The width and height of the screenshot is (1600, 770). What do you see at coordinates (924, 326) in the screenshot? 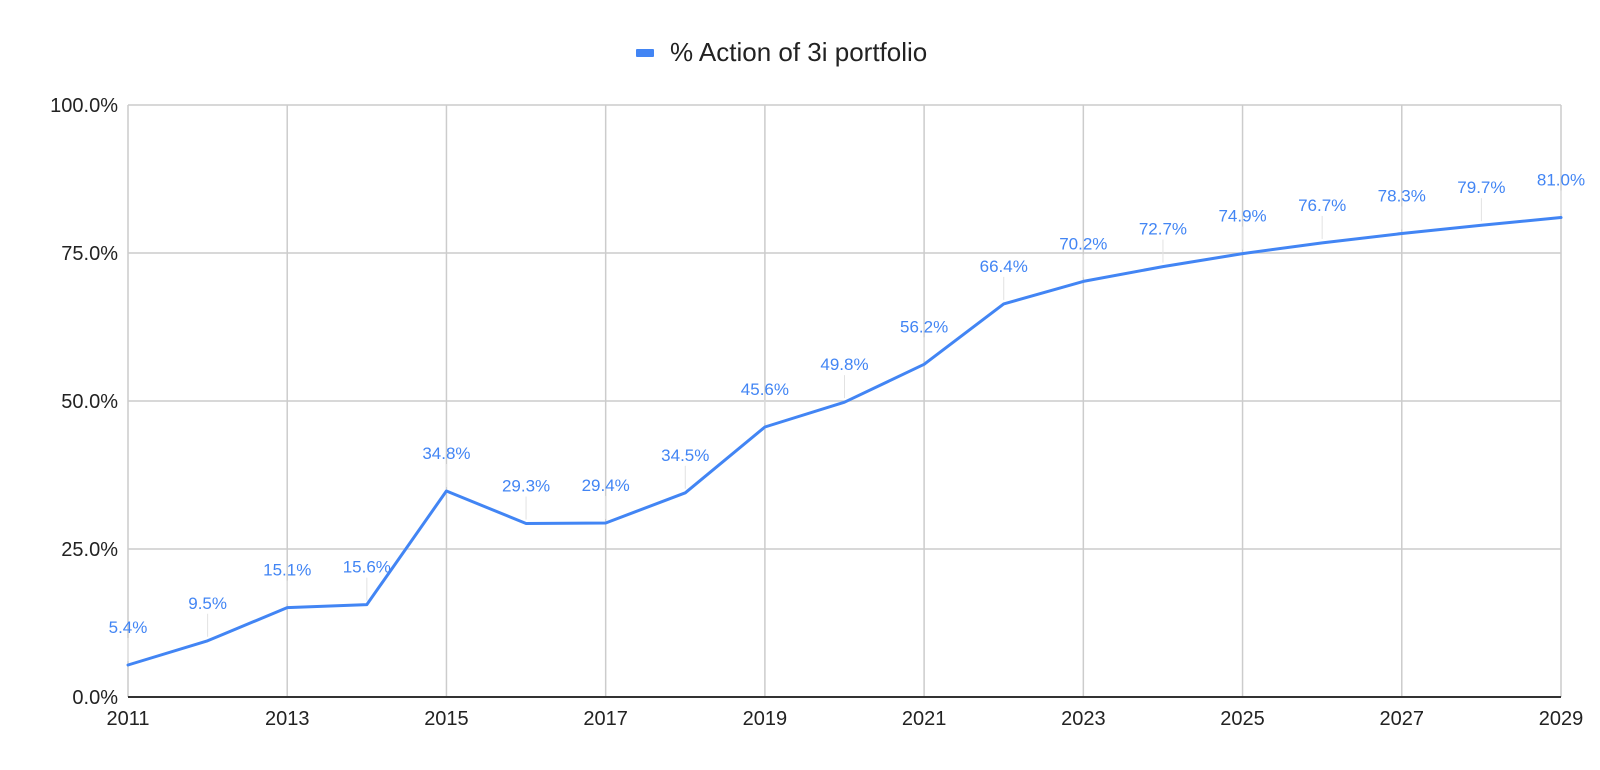
I see `data-label: 56.2%` at bounding box center [924, 326].